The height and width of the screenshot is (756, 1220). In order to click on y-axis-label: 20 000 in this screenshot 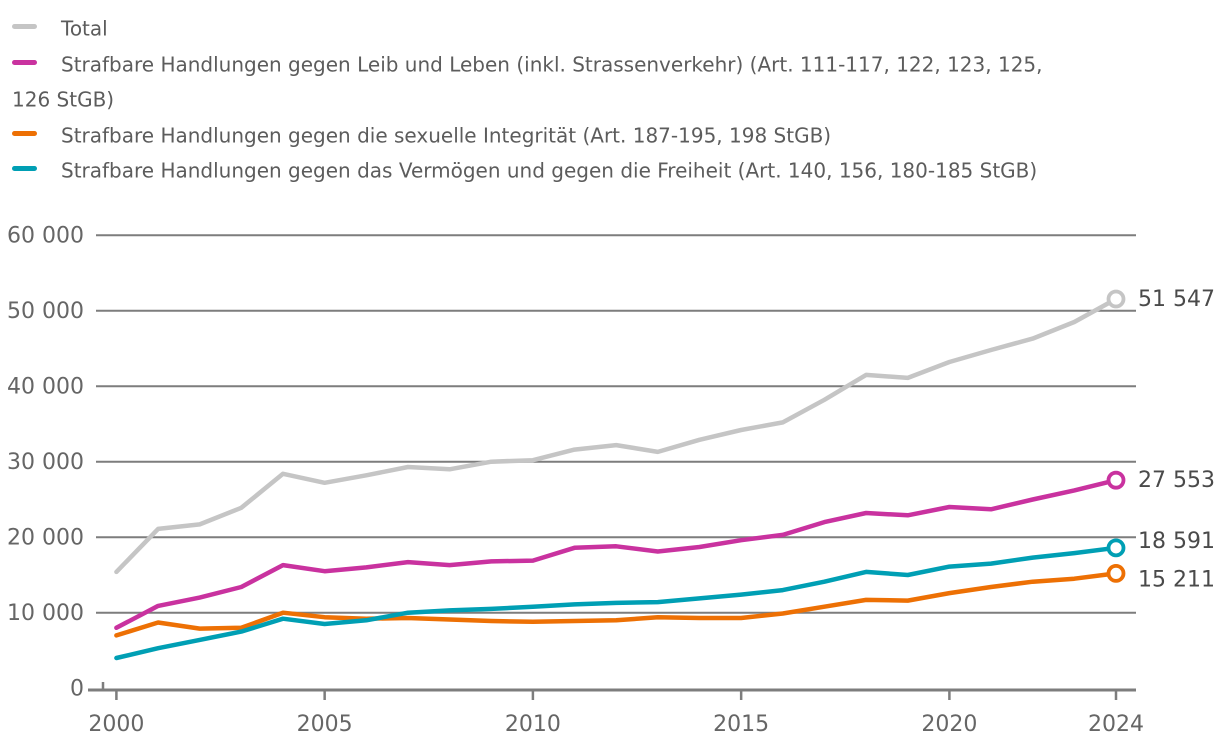, I will do `click(45, 538)`.